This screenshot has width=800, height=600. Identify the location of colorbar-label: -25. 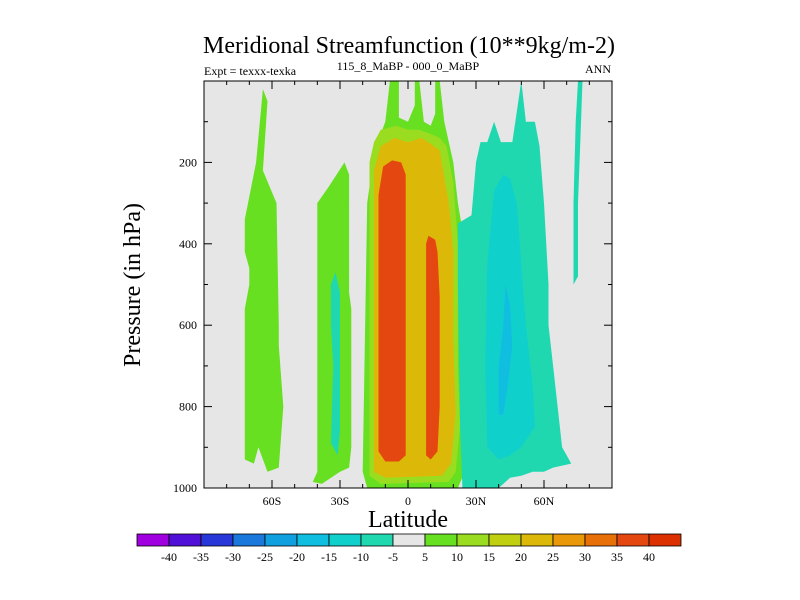
(265, 557).